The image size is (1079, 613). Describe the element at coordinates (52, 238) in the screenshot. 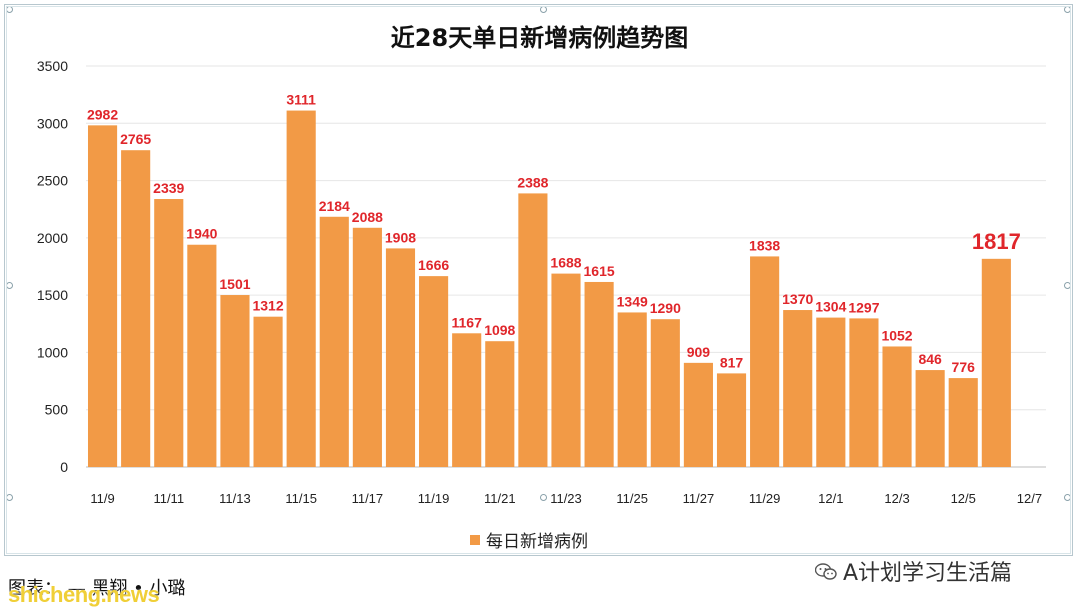

I see `y-tick-label: 2000` at that location.